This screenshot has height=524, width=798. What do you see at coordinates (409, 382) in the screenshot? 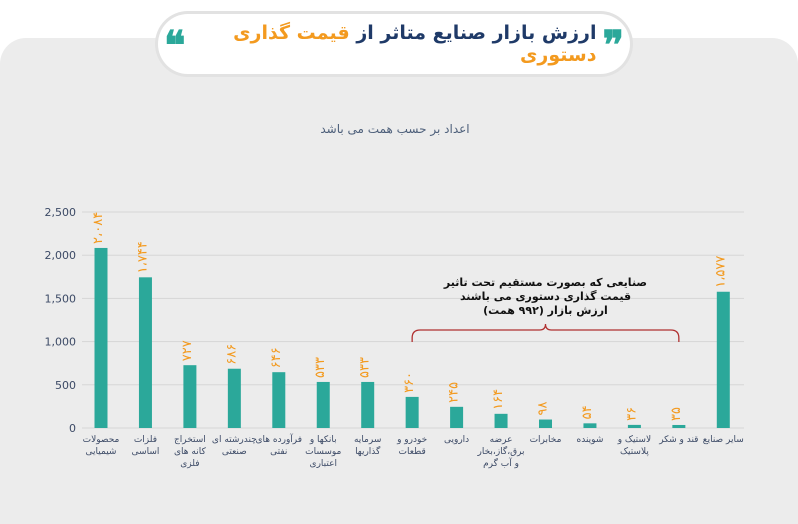
I see `value-label: ۳۶۰` at bounding box center [409, 382].